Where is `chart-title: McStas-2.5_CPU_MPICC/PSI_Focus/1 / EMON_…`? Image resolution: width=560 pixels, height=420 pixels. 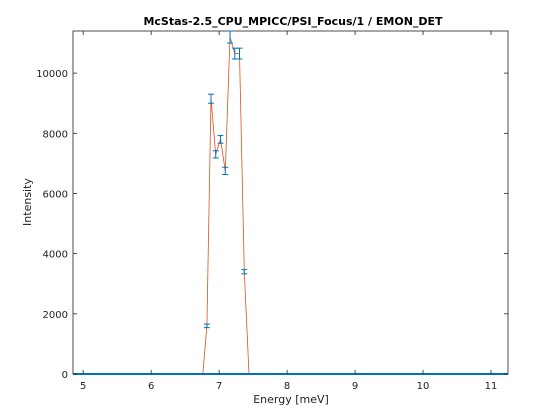
chart-title: McStas-2.5_CPU_MPICC/PSI_Focus/1 / EMON_… is located at coordinates (293, 21).